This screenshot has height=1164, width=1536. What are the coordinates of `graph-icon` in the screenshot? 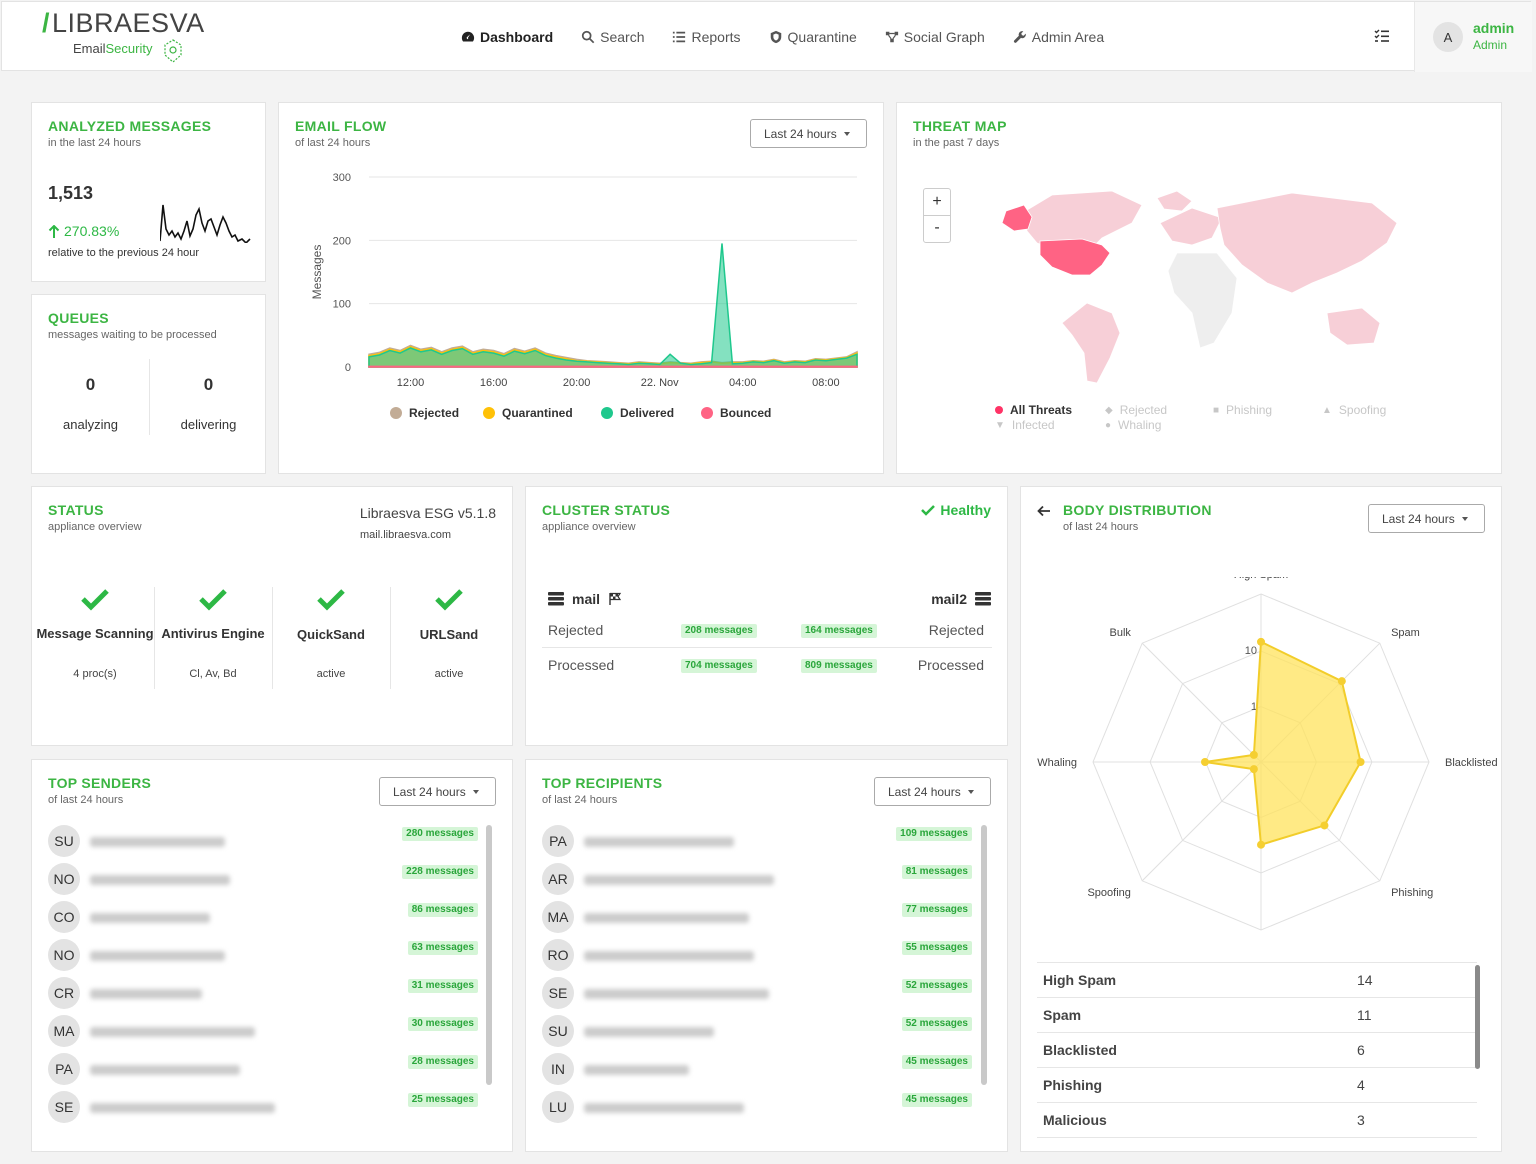 It's located at (891, 37).